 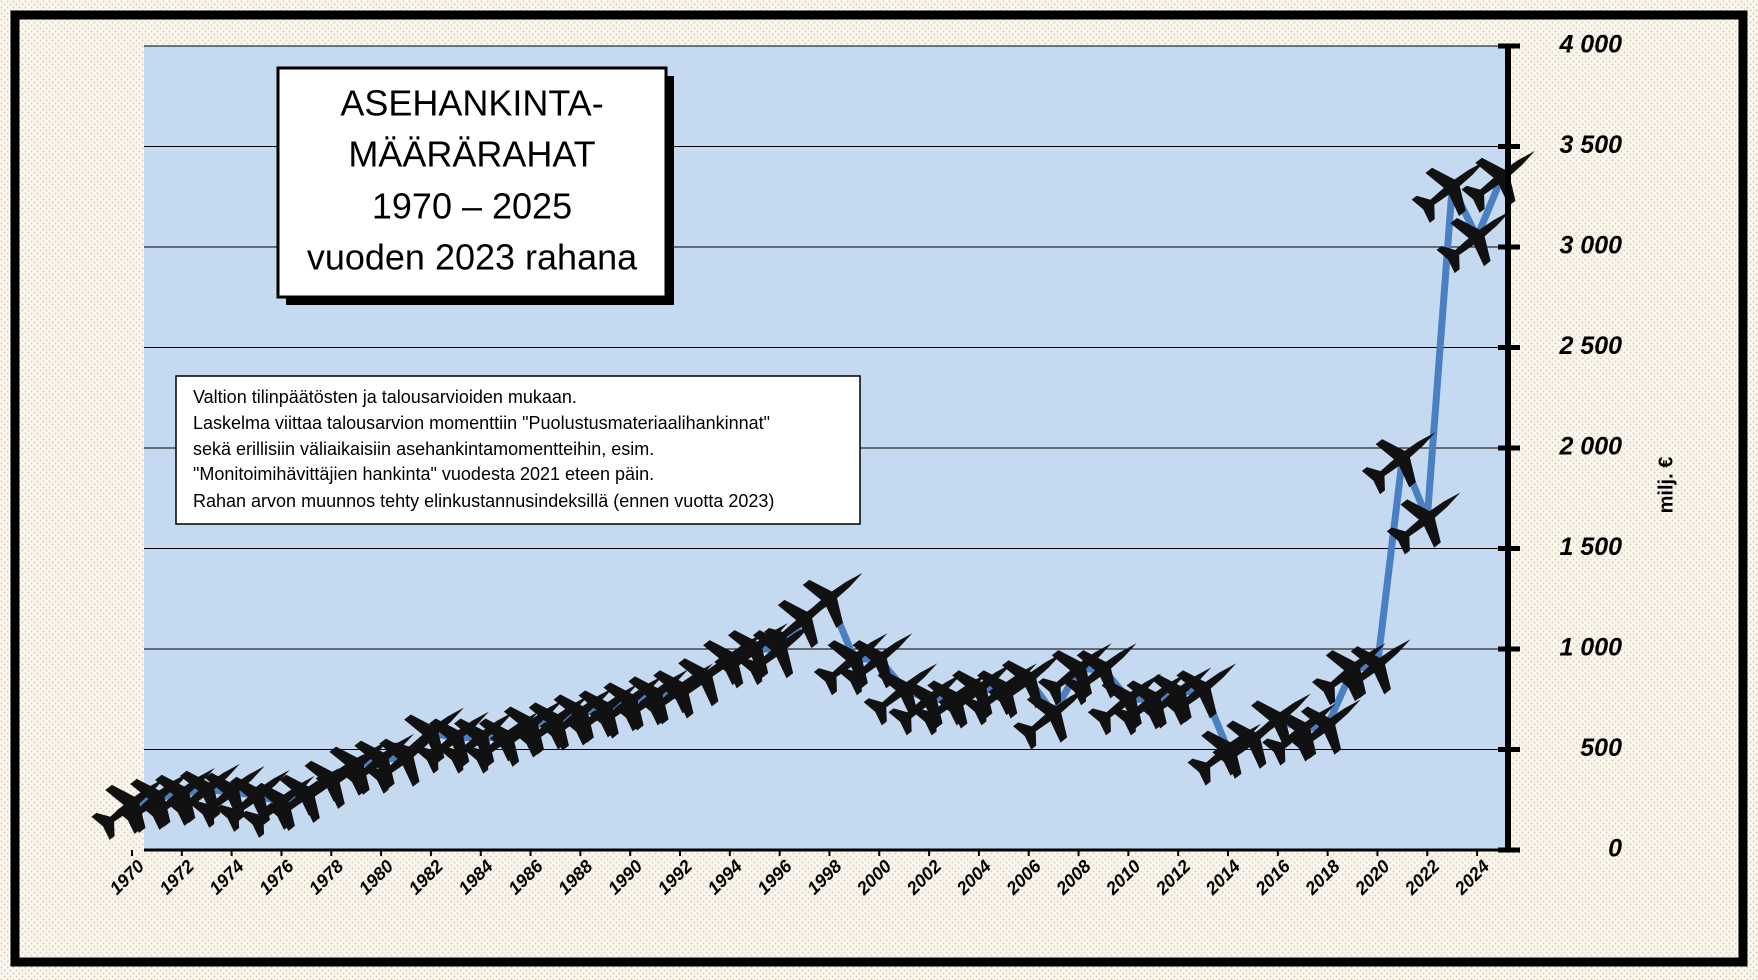 What do you see at coordinates (1590, 648) in the screenshot?
I see `y-tick-label: 1 000` at bounding box center [1590, 648].